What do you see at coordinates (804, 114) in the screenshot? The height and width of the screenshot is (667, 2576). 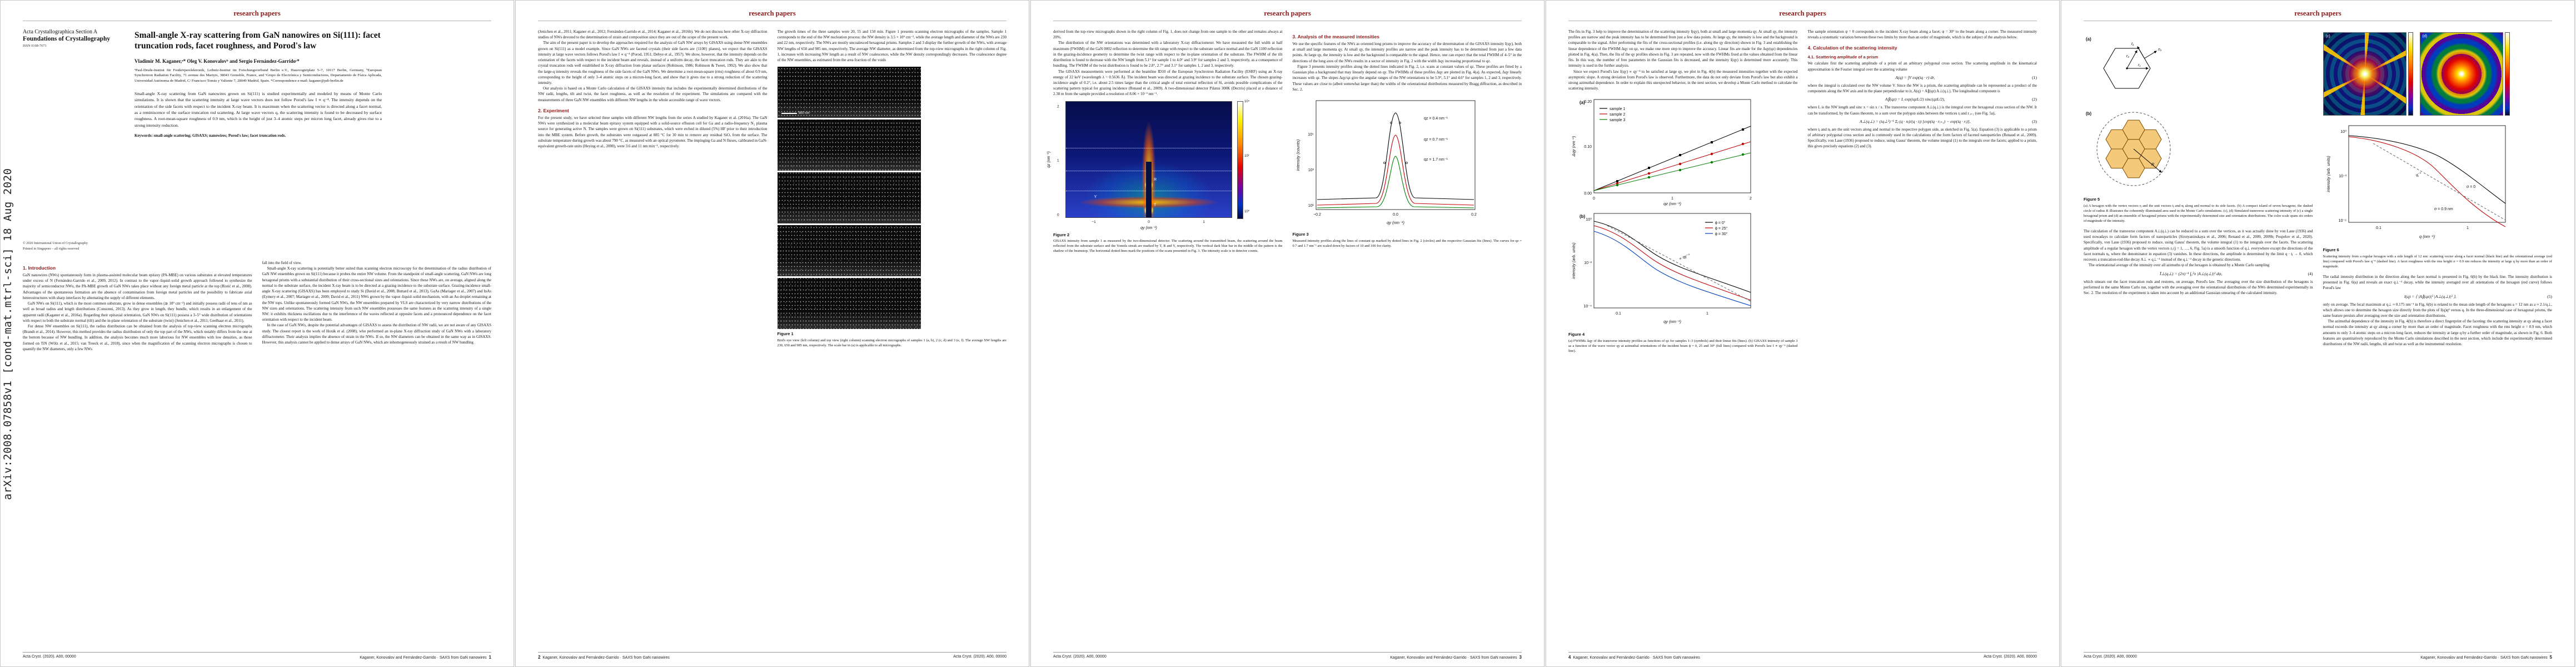 I see `scale-bar-label: 500 nm` at bounding box center [804, 114].